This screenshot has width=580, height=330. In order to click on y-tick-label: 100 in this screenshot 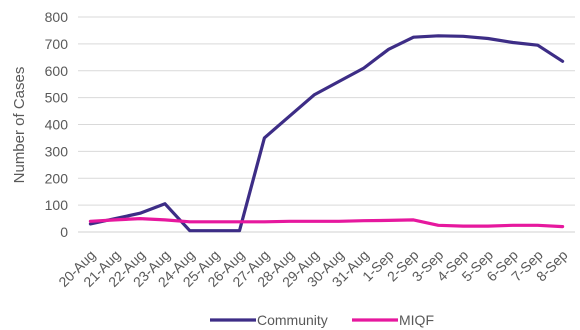, I will do `click(57, 205)`.